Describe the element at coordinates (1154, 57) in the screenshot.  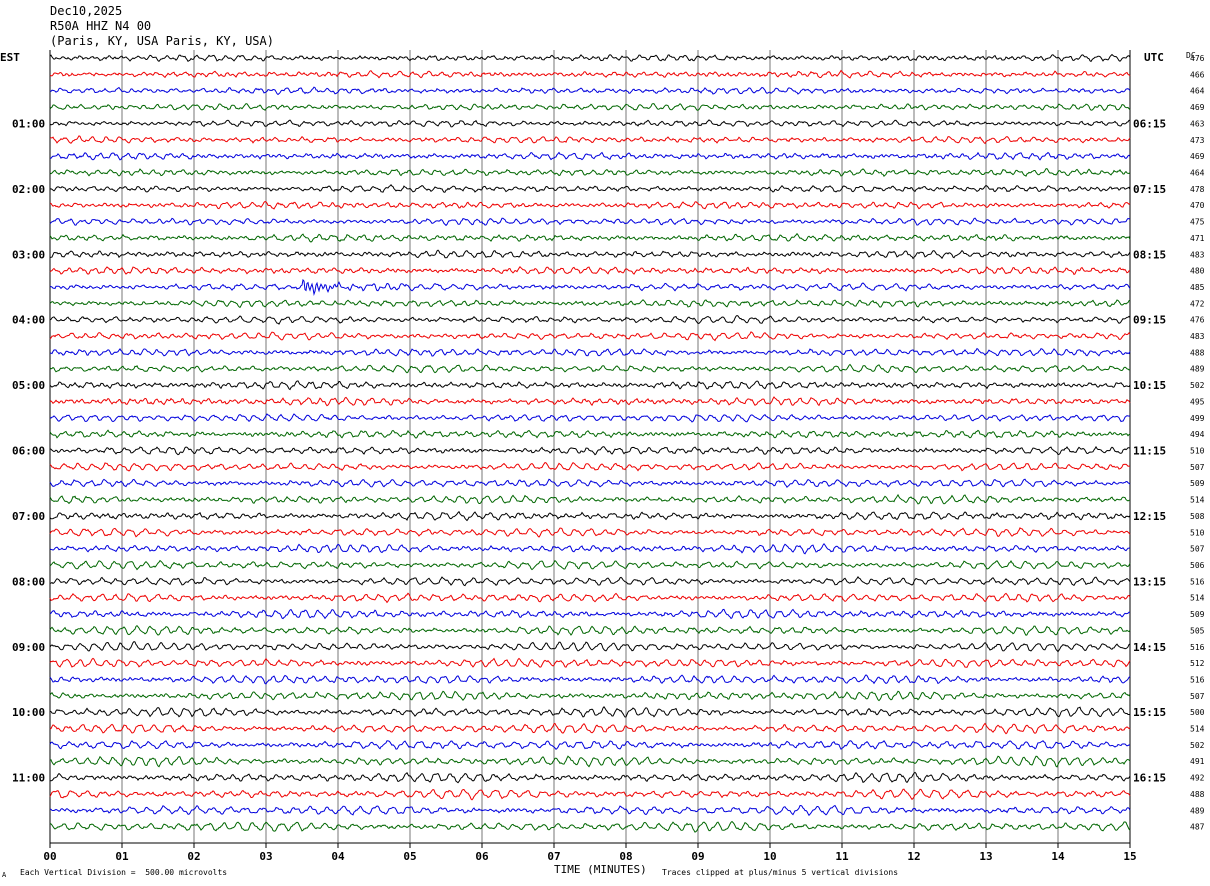
I see `utc-axis-title: UTC` at that location.